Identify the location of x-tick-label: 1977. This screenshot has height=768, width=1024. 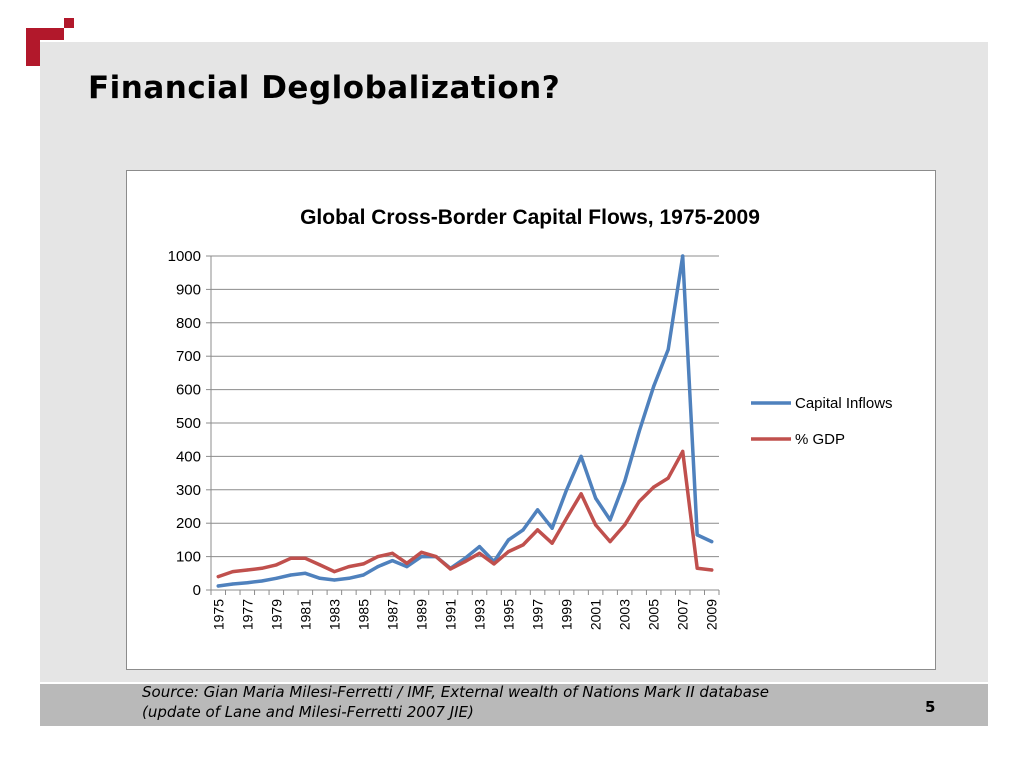
(247, 614).